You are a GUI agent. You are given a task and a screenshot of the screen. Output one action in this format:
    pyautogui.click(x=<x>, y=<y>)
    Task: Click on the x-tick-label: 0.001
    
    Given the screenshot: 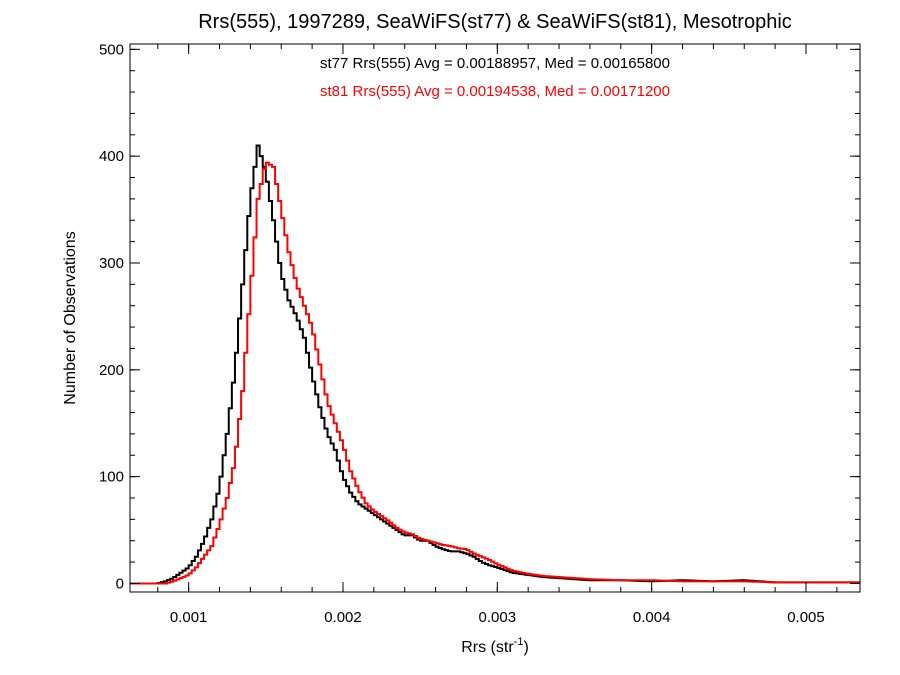 What is the action you would take?
    pyautogui.click(x=189, y=617)
    